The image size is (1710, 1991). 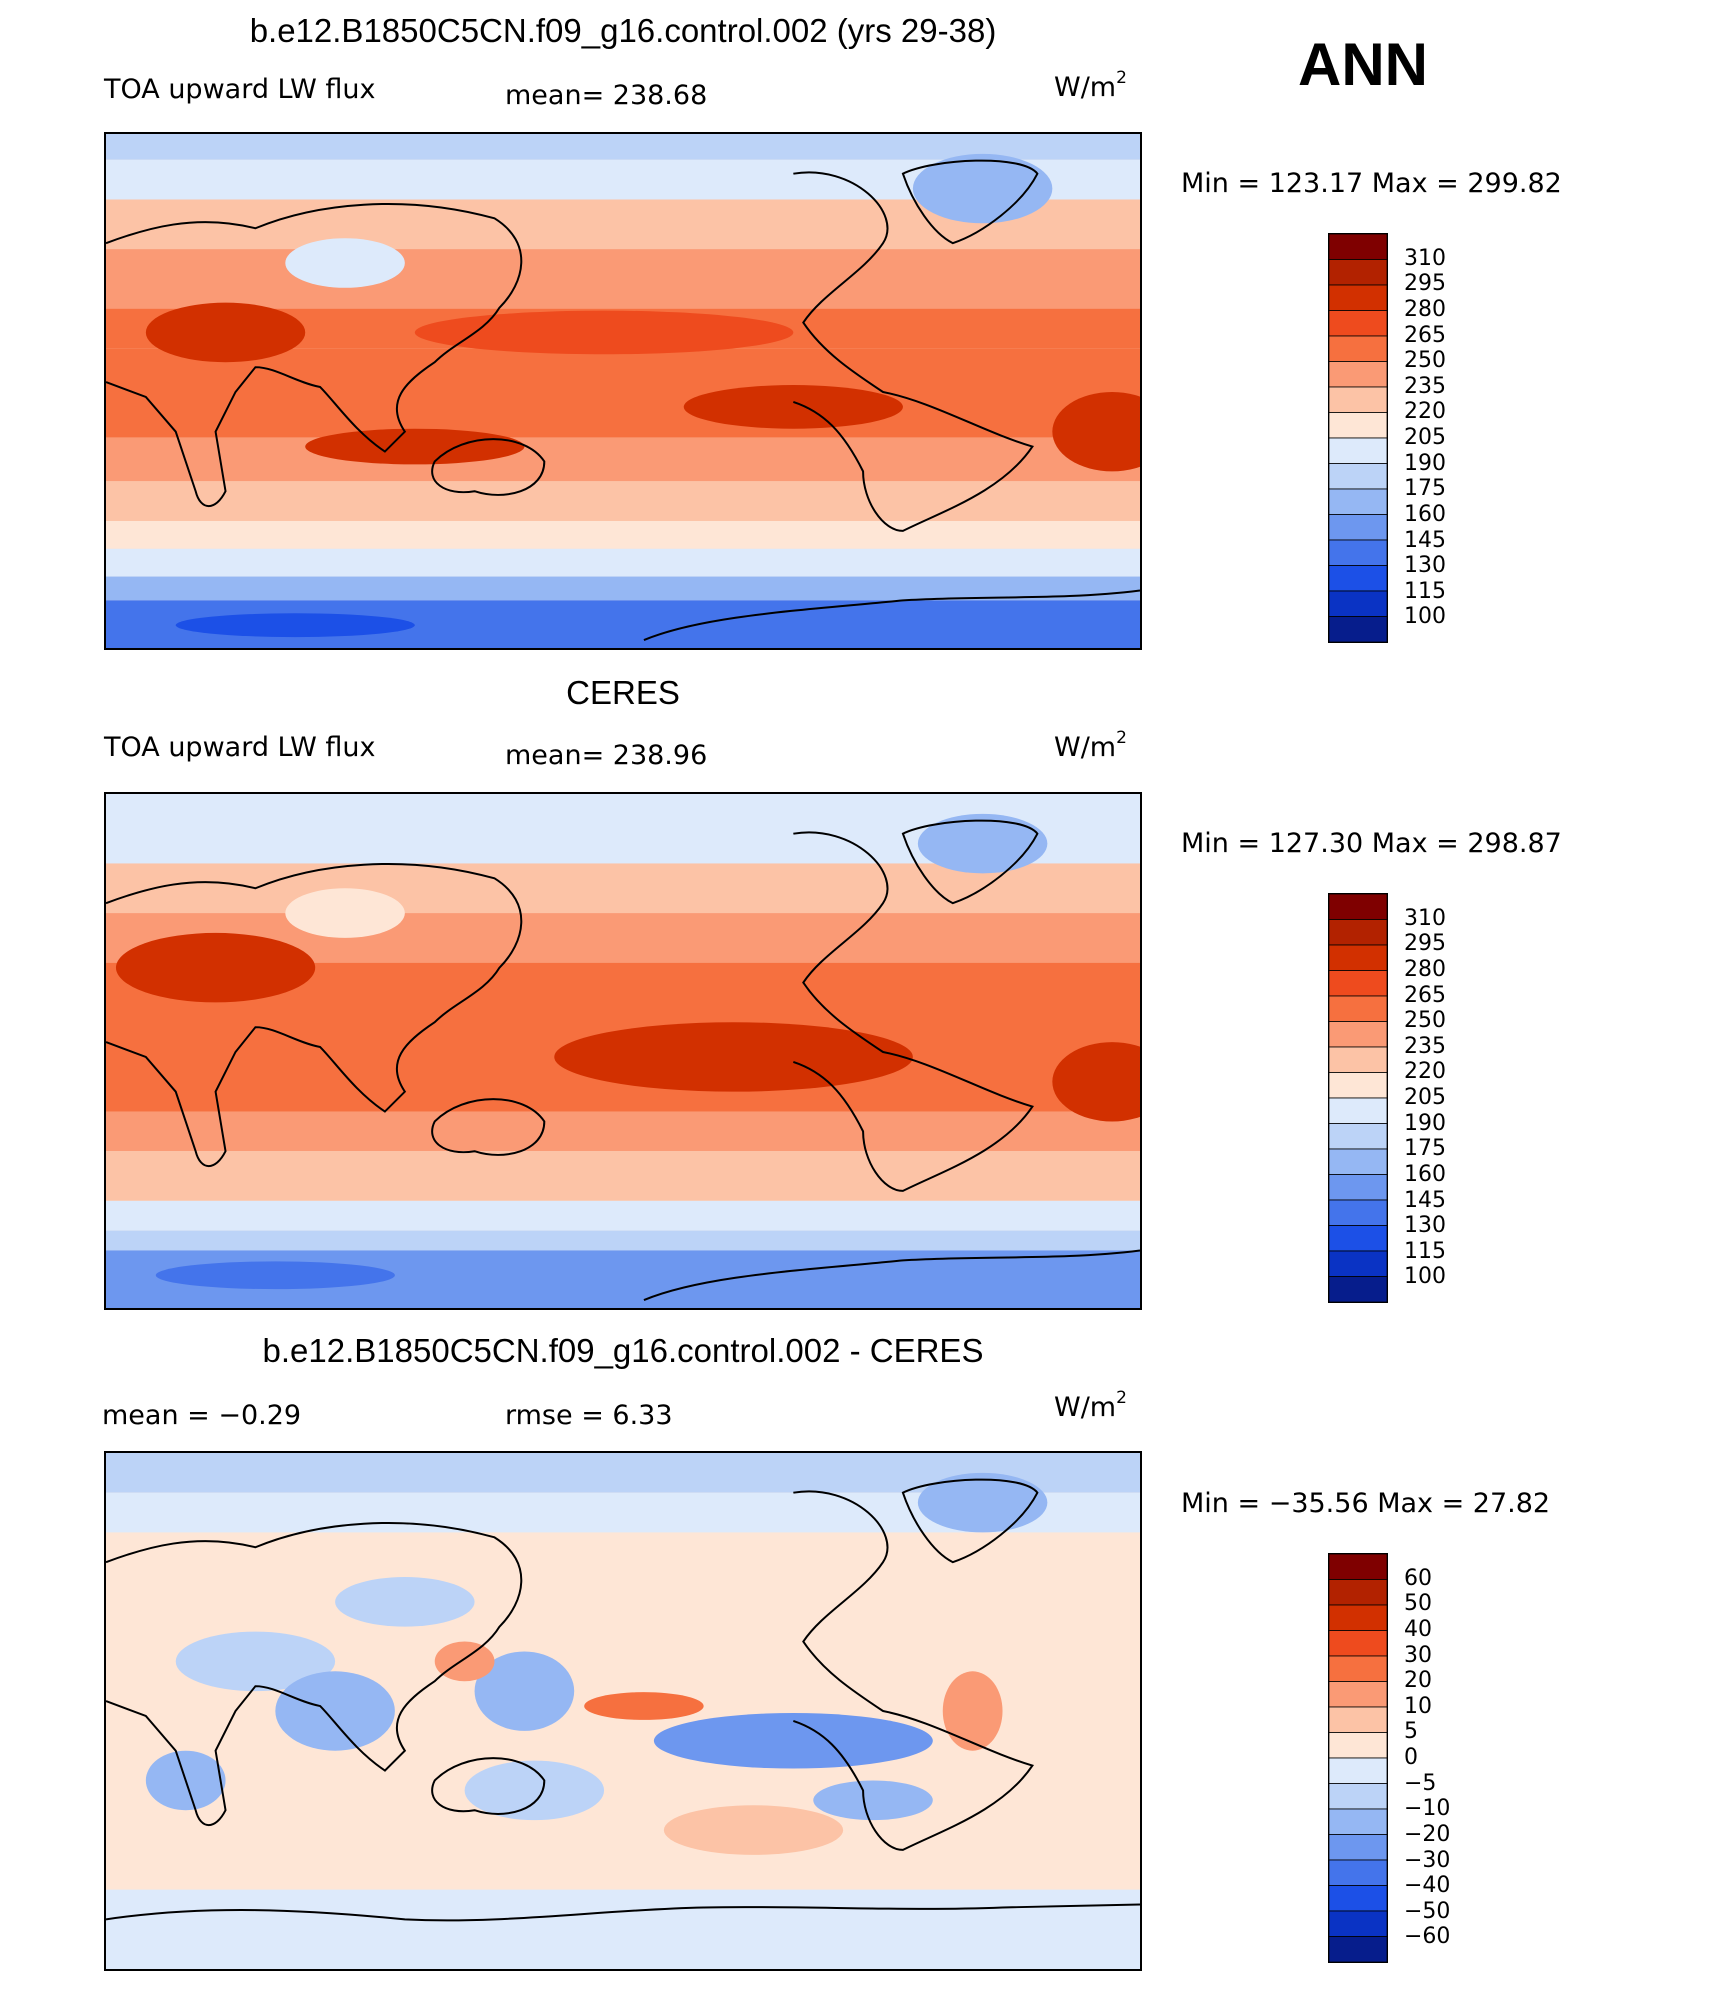 I want to click on colorbar-tick-label: −50, so click(x=1427, y=1911).